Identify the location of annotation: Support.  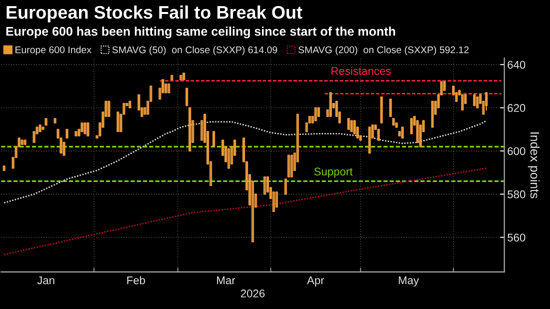
(333, 173).